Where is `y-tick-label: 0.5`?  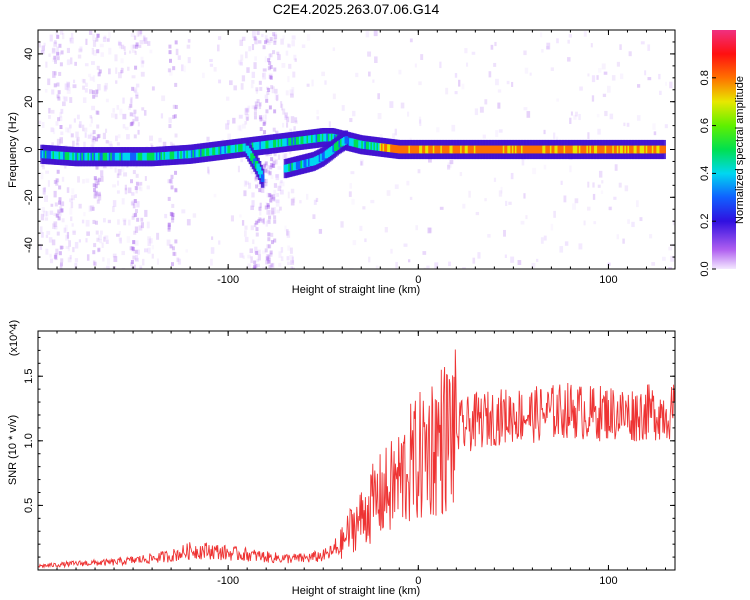 y-tick-label: 0.5 is located at coordinates (29, 505).